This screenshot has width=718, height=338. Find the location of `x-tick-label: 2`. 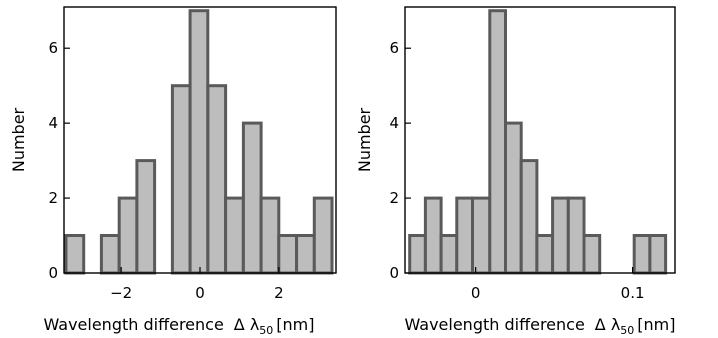

x-tick-label: 2 is located at coordinates (279, 293).